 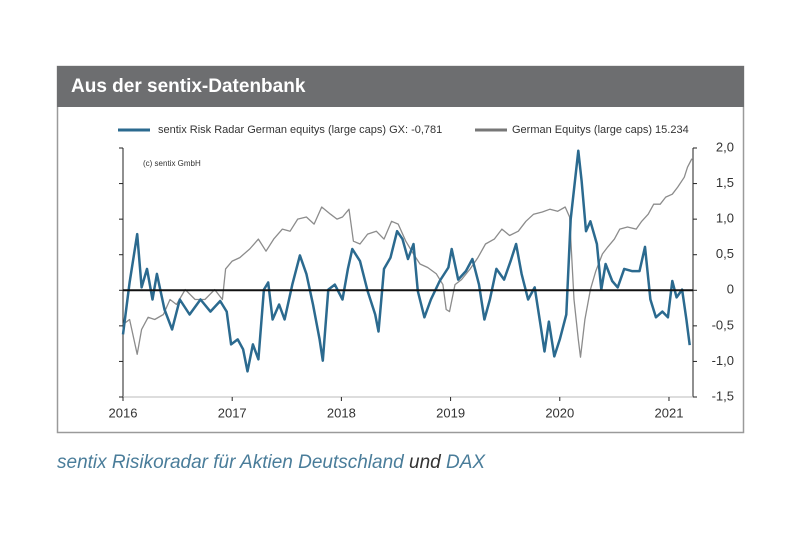 What do you see at coordinates (725, 253) in the screenshot?
I see `y-tick-label: 0,5` at bounding box center [725, 253].